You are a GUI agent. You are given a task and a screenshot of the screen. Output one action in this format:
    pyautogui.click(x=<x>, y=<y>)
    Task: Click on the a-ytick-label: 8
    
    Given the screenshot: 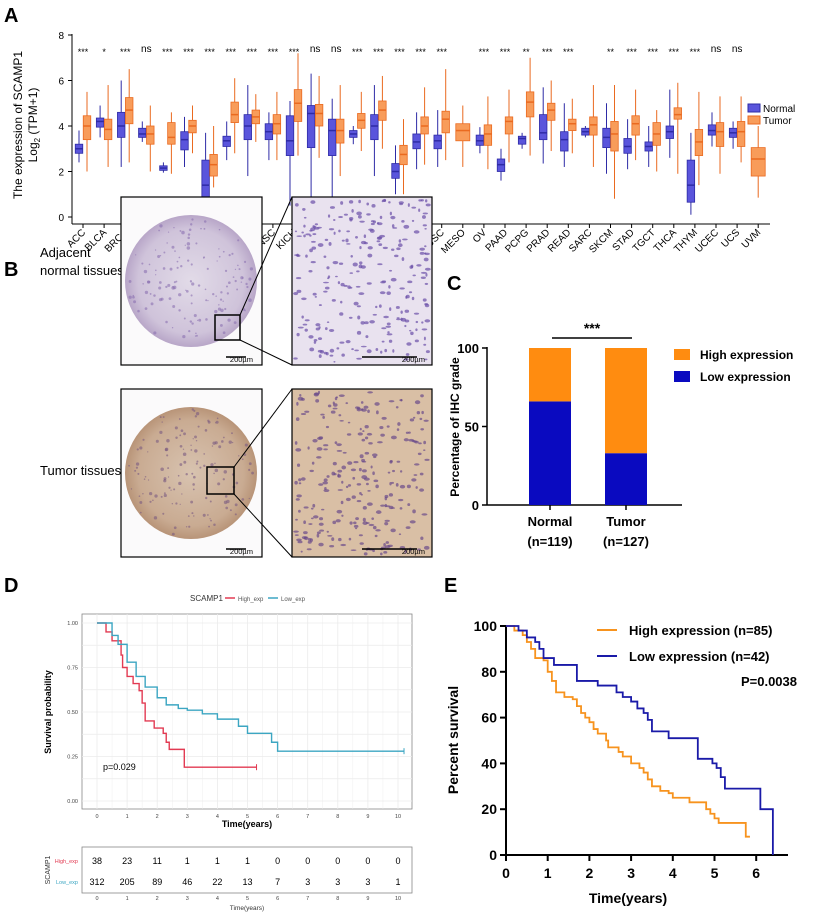 What is the action you would take?
    pyautogui.click(x=61, y=36)
    